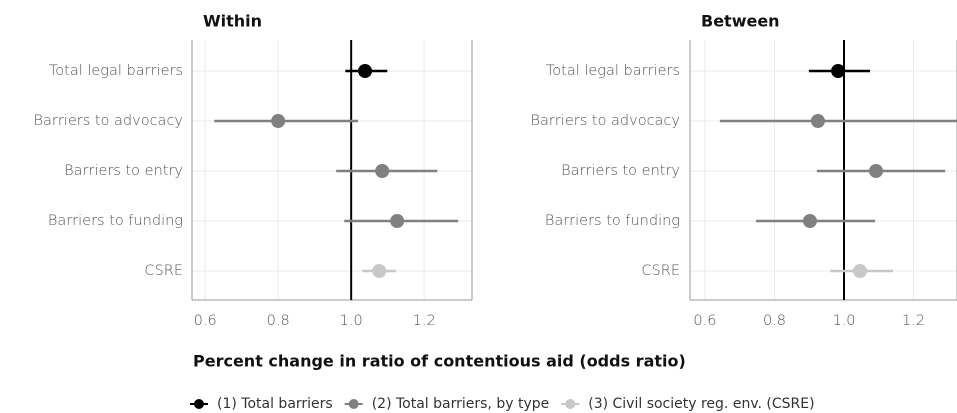  Describe the element at coordinates (461, 404) in the screenshot. I see `legend-label: (2) Total barriers, by type` at that location.